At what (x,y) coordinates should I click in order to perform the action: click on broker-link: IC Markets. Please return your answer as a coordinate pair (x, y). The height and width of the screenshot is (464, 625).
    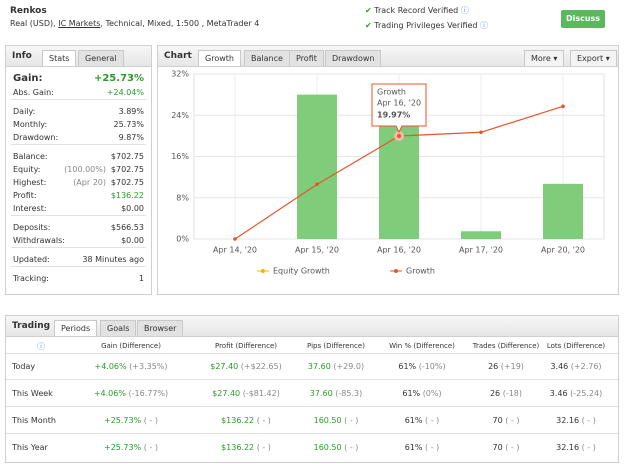
    Looking at the image, I should click on (79, 23).